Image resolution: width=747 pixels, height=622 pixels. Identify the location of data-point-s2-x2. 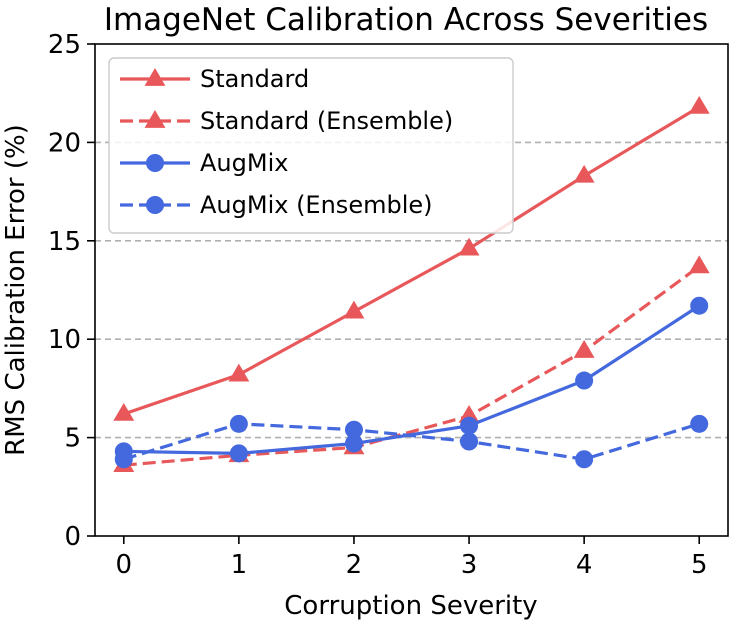
(353, 443).